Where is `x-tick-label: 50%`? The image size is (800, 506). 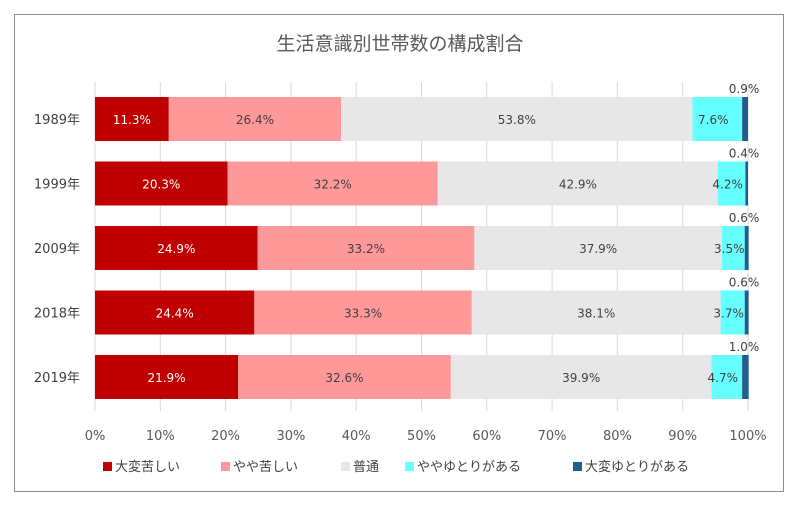 x-tick-label: 50% is located at coordinates (421, 436).